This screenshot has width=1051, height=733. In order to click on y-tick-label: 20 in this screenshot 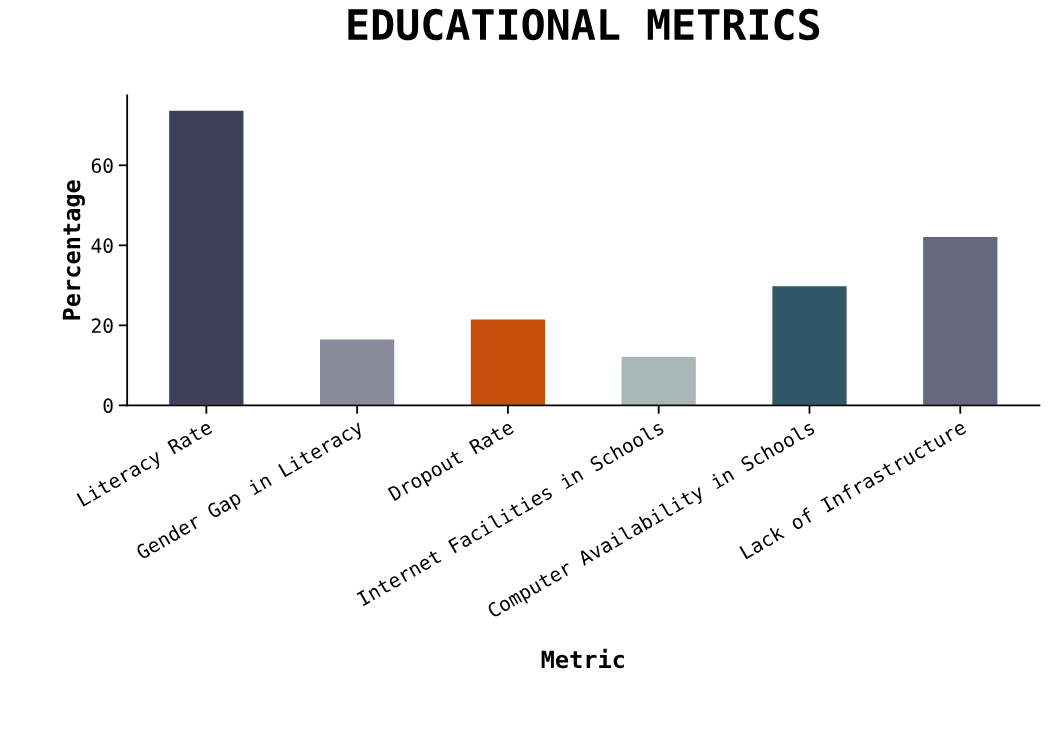, I will do `click(102, 326)`.